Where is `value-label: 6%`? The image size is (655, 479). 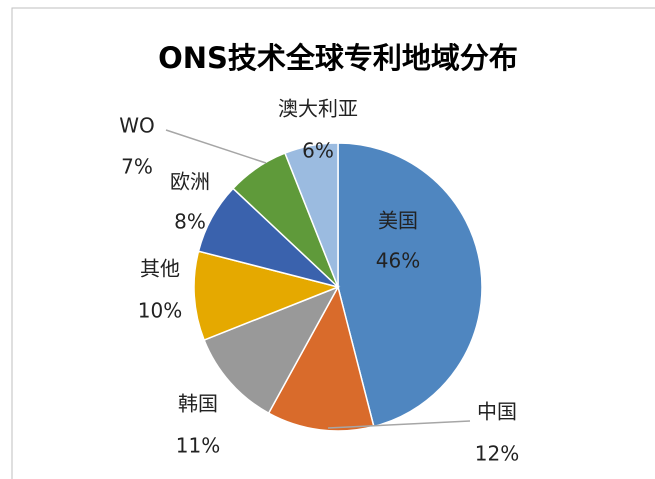
value-label: 6% is located at coordinates (318, 151).